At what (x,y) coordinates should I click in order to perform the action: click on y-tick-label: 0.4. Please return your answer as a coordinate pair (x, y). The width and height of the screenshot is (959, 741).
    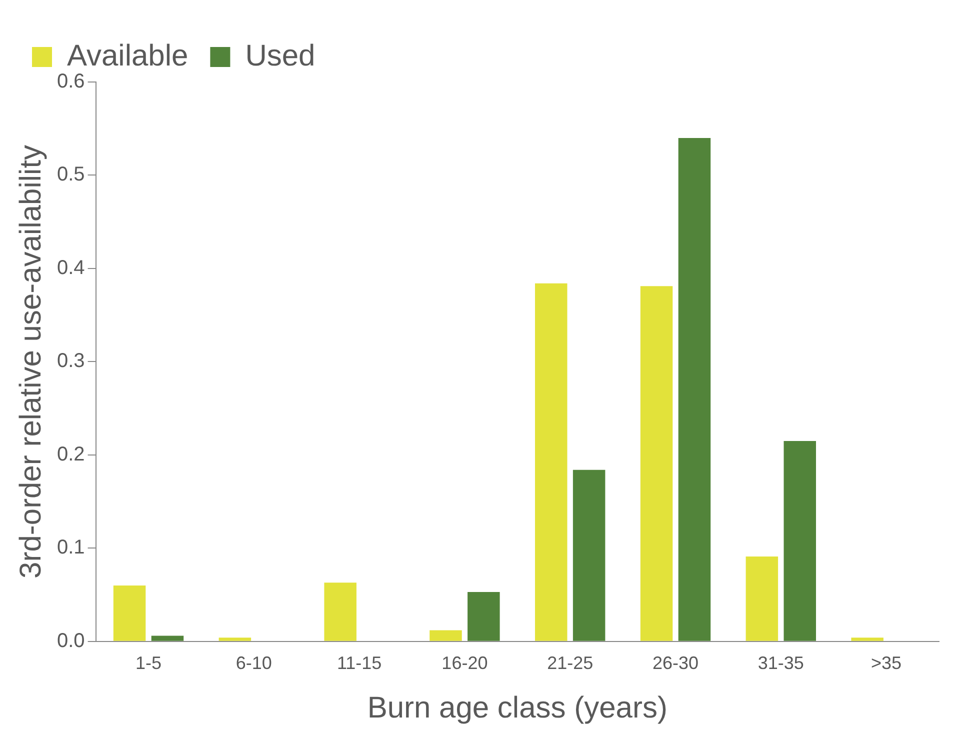
    Looking at the image, I should click on (70, 267).